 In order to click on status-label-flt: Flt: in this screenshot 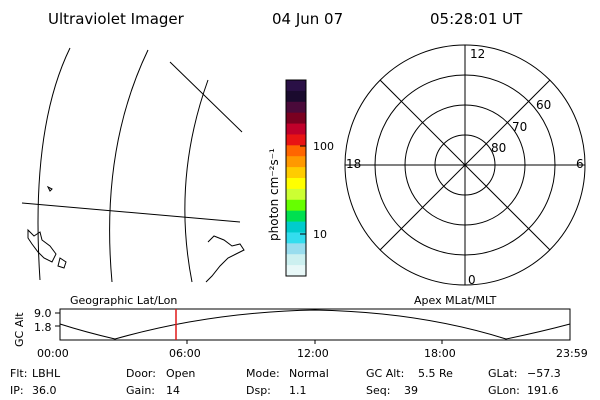, I will do `click(18, 373)`.